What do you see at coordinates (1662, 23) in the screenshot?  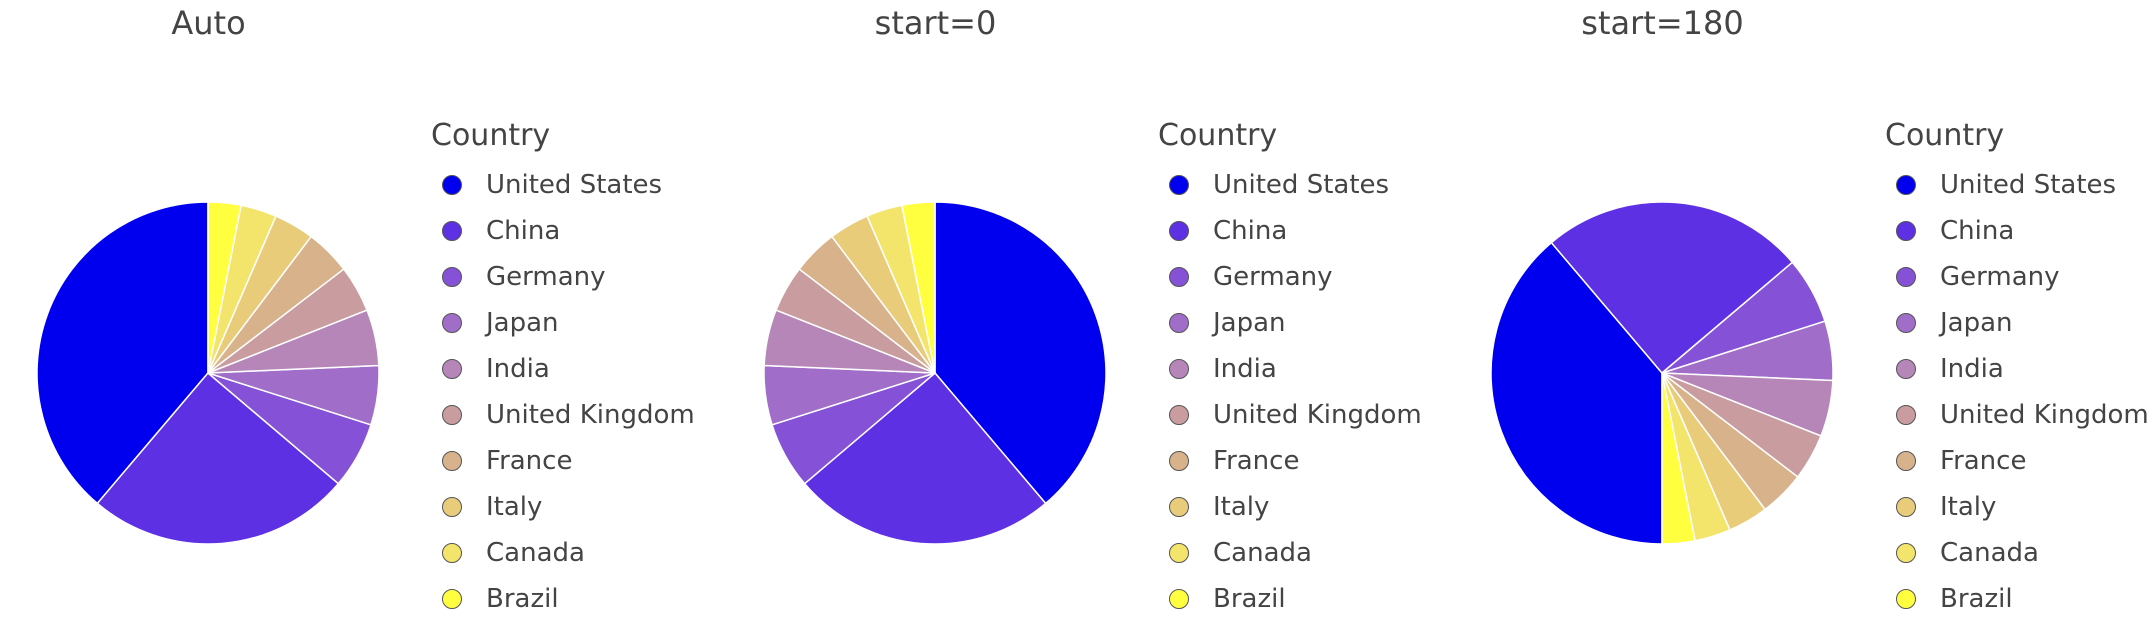 I see `chart-title-start-180: start=180` at bounding box center [1662, 23].